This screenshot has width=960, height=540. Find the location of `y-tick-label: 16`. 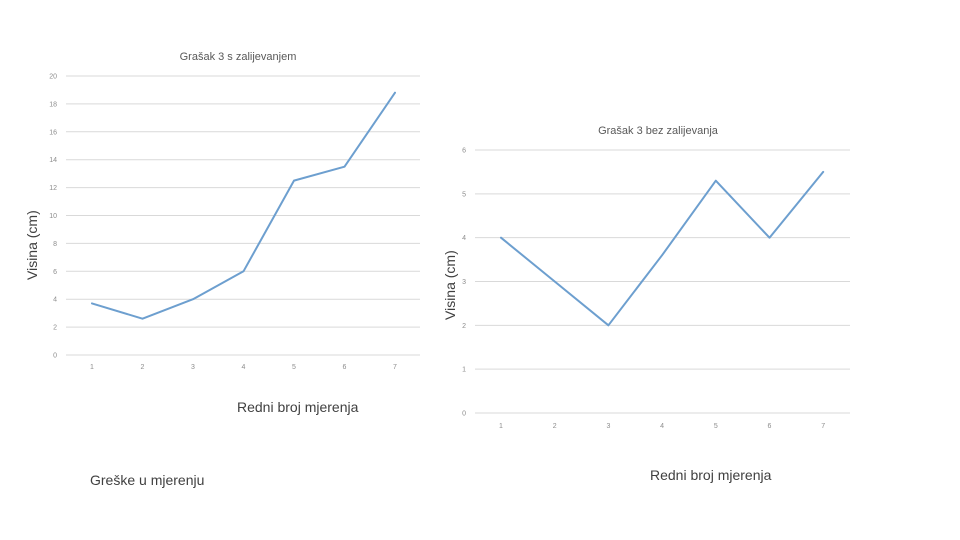

y-tick-label: 16 is located at coordinates (53, 132).